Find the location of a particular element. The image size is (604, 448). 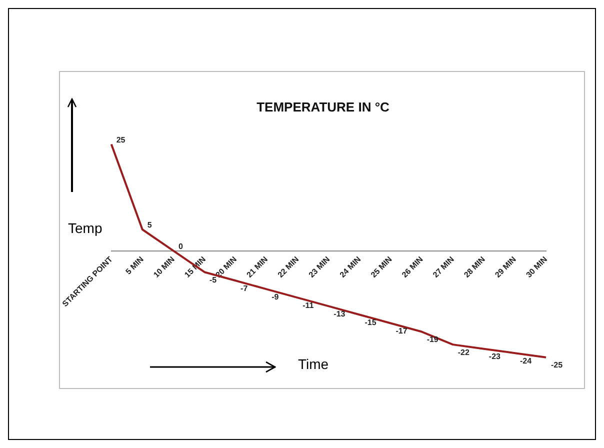

text: Temp is located at coordinates (85, 228).